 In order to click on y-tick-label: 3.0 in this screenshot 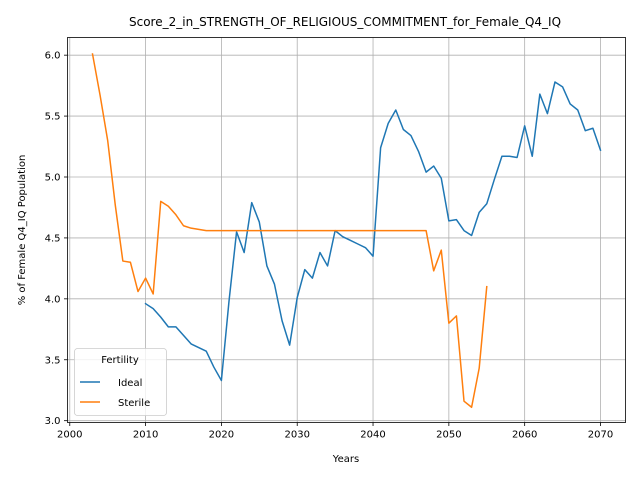, I will do `click(53, 421)`.